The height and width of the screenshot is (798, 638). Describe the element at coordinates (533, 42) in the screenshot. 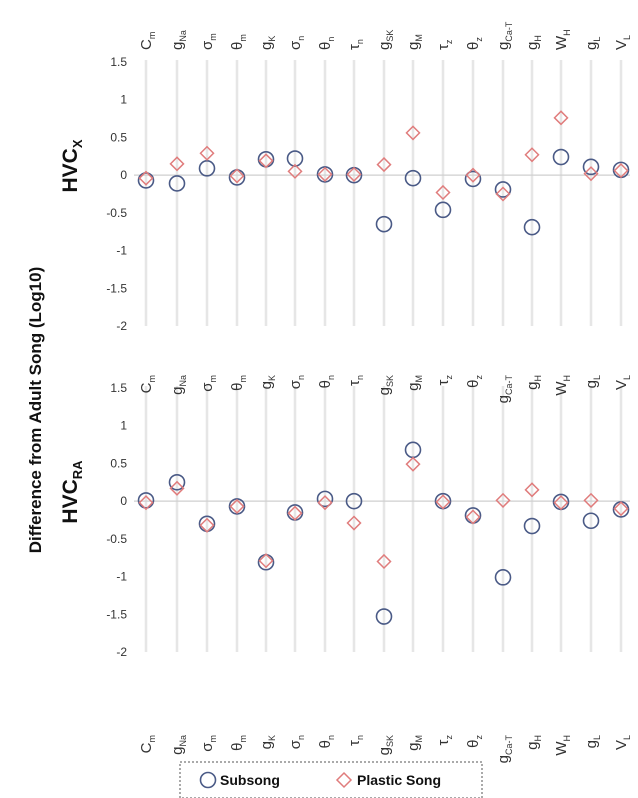

I see `category-label-0-13: gH` at that location.